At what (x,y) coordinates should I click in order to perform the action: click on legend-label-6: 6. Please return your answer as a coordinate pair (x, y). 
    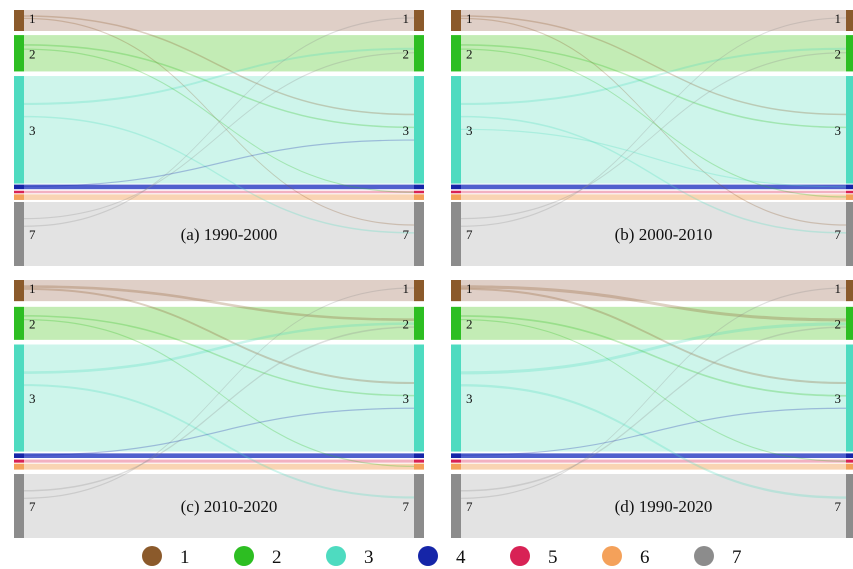
    Looking at the image, I should click on (645, 557).